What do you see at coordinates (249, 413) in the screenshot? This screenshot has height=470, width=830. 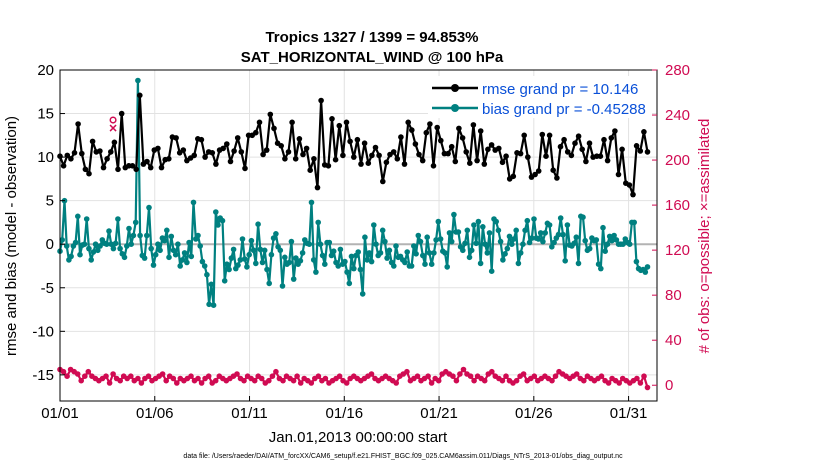 I see `x-tick-label-2: 01/11` at bounding box center [249, 413].